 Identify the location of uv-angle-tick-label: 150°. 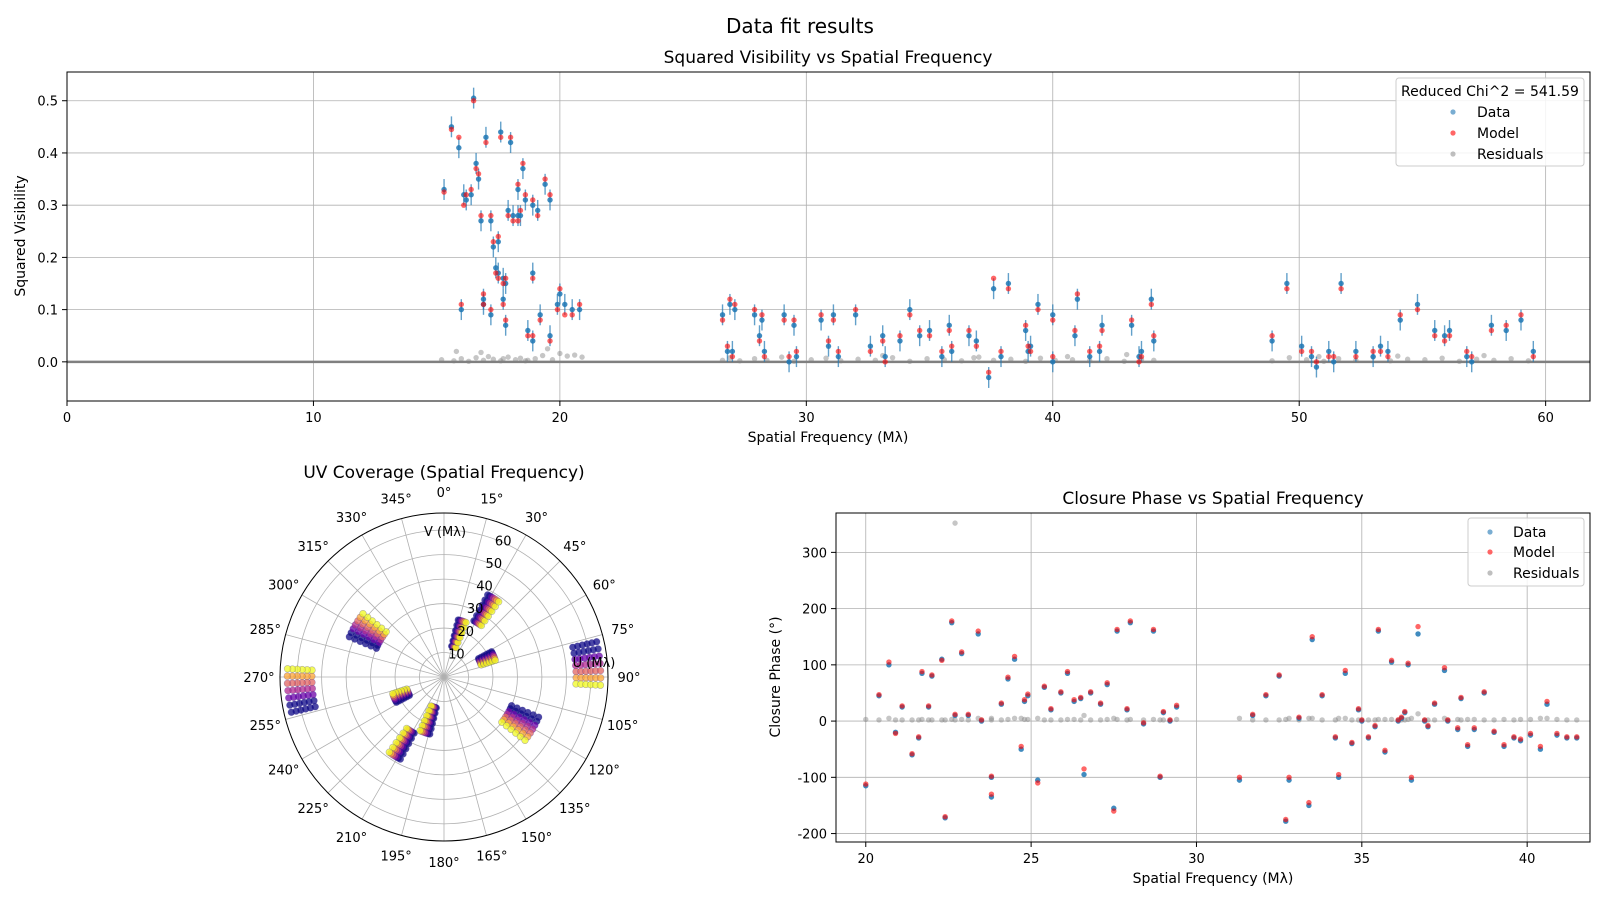
(536, 838).